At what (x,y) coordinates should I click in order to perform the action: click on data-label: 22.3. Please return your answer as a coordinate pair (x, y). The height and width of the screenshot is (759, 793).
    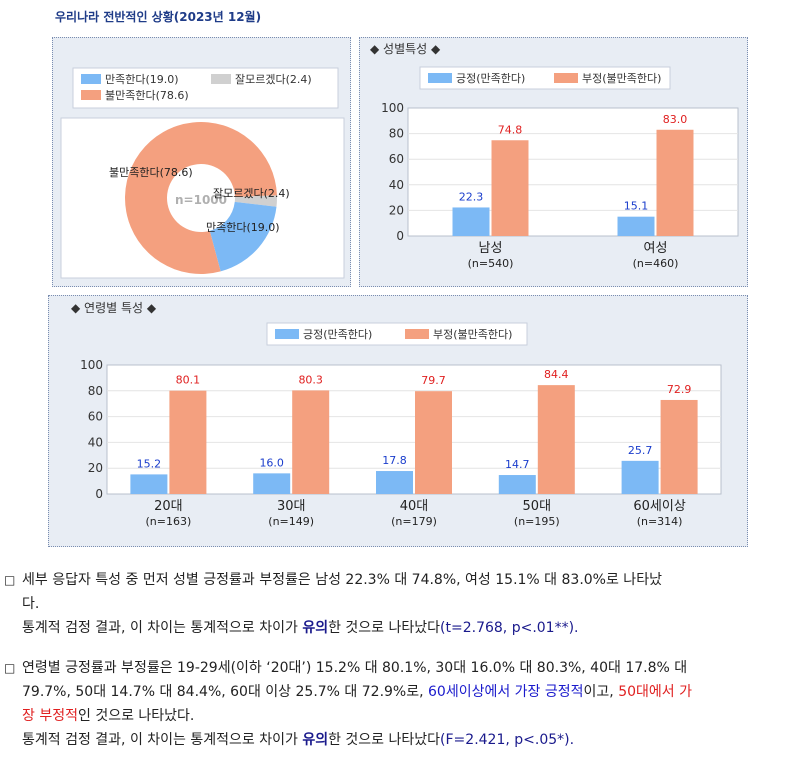
    Looking at the image, I should click on (471, 196).